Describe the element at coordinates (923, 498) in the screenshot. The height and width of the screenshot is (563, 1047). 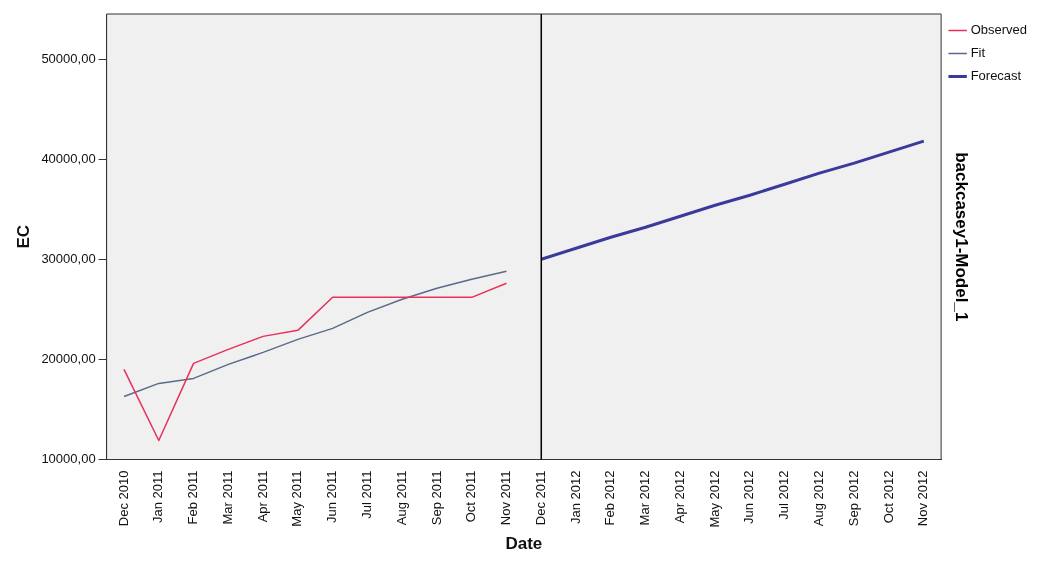
I see `x-tick-label: Nov 2012` at that location.